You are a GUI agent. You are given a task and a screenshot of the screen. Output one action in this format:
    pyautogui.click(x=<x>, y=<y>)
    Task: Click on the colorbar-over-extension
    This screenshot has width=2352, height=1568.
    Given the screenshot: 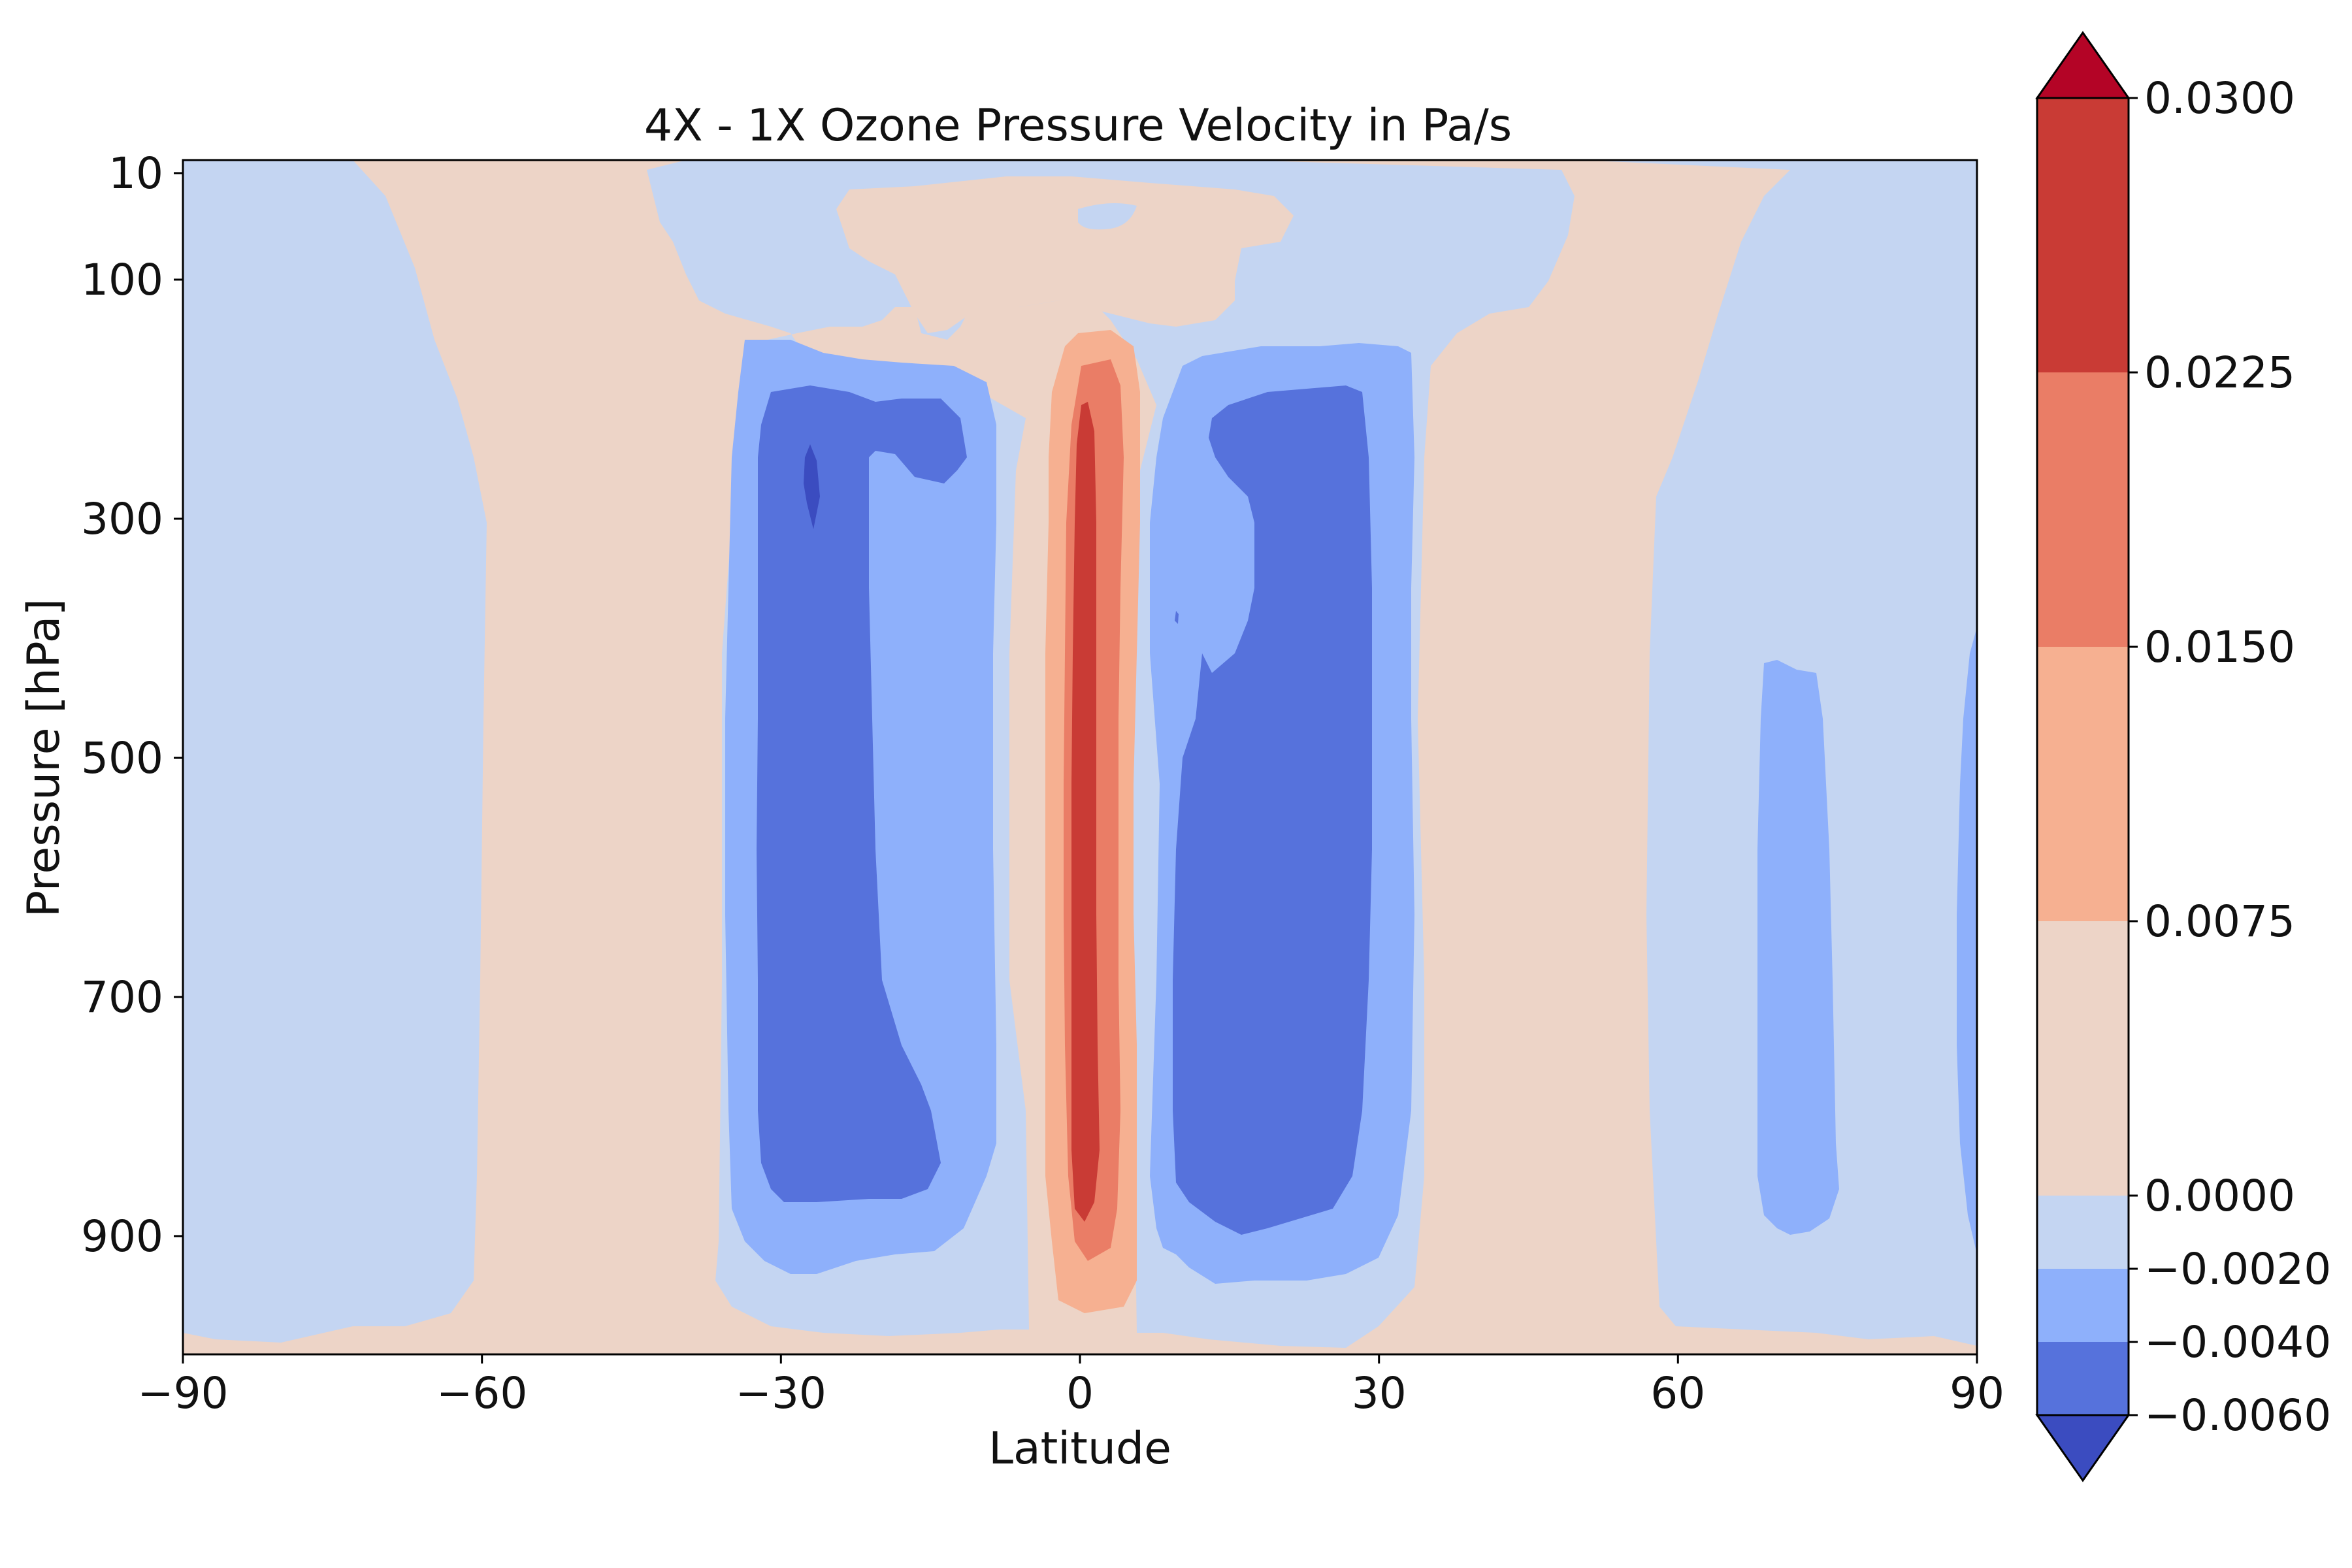 What is the action you would take?
    pyautogui.click(x=2083, y=65)
    